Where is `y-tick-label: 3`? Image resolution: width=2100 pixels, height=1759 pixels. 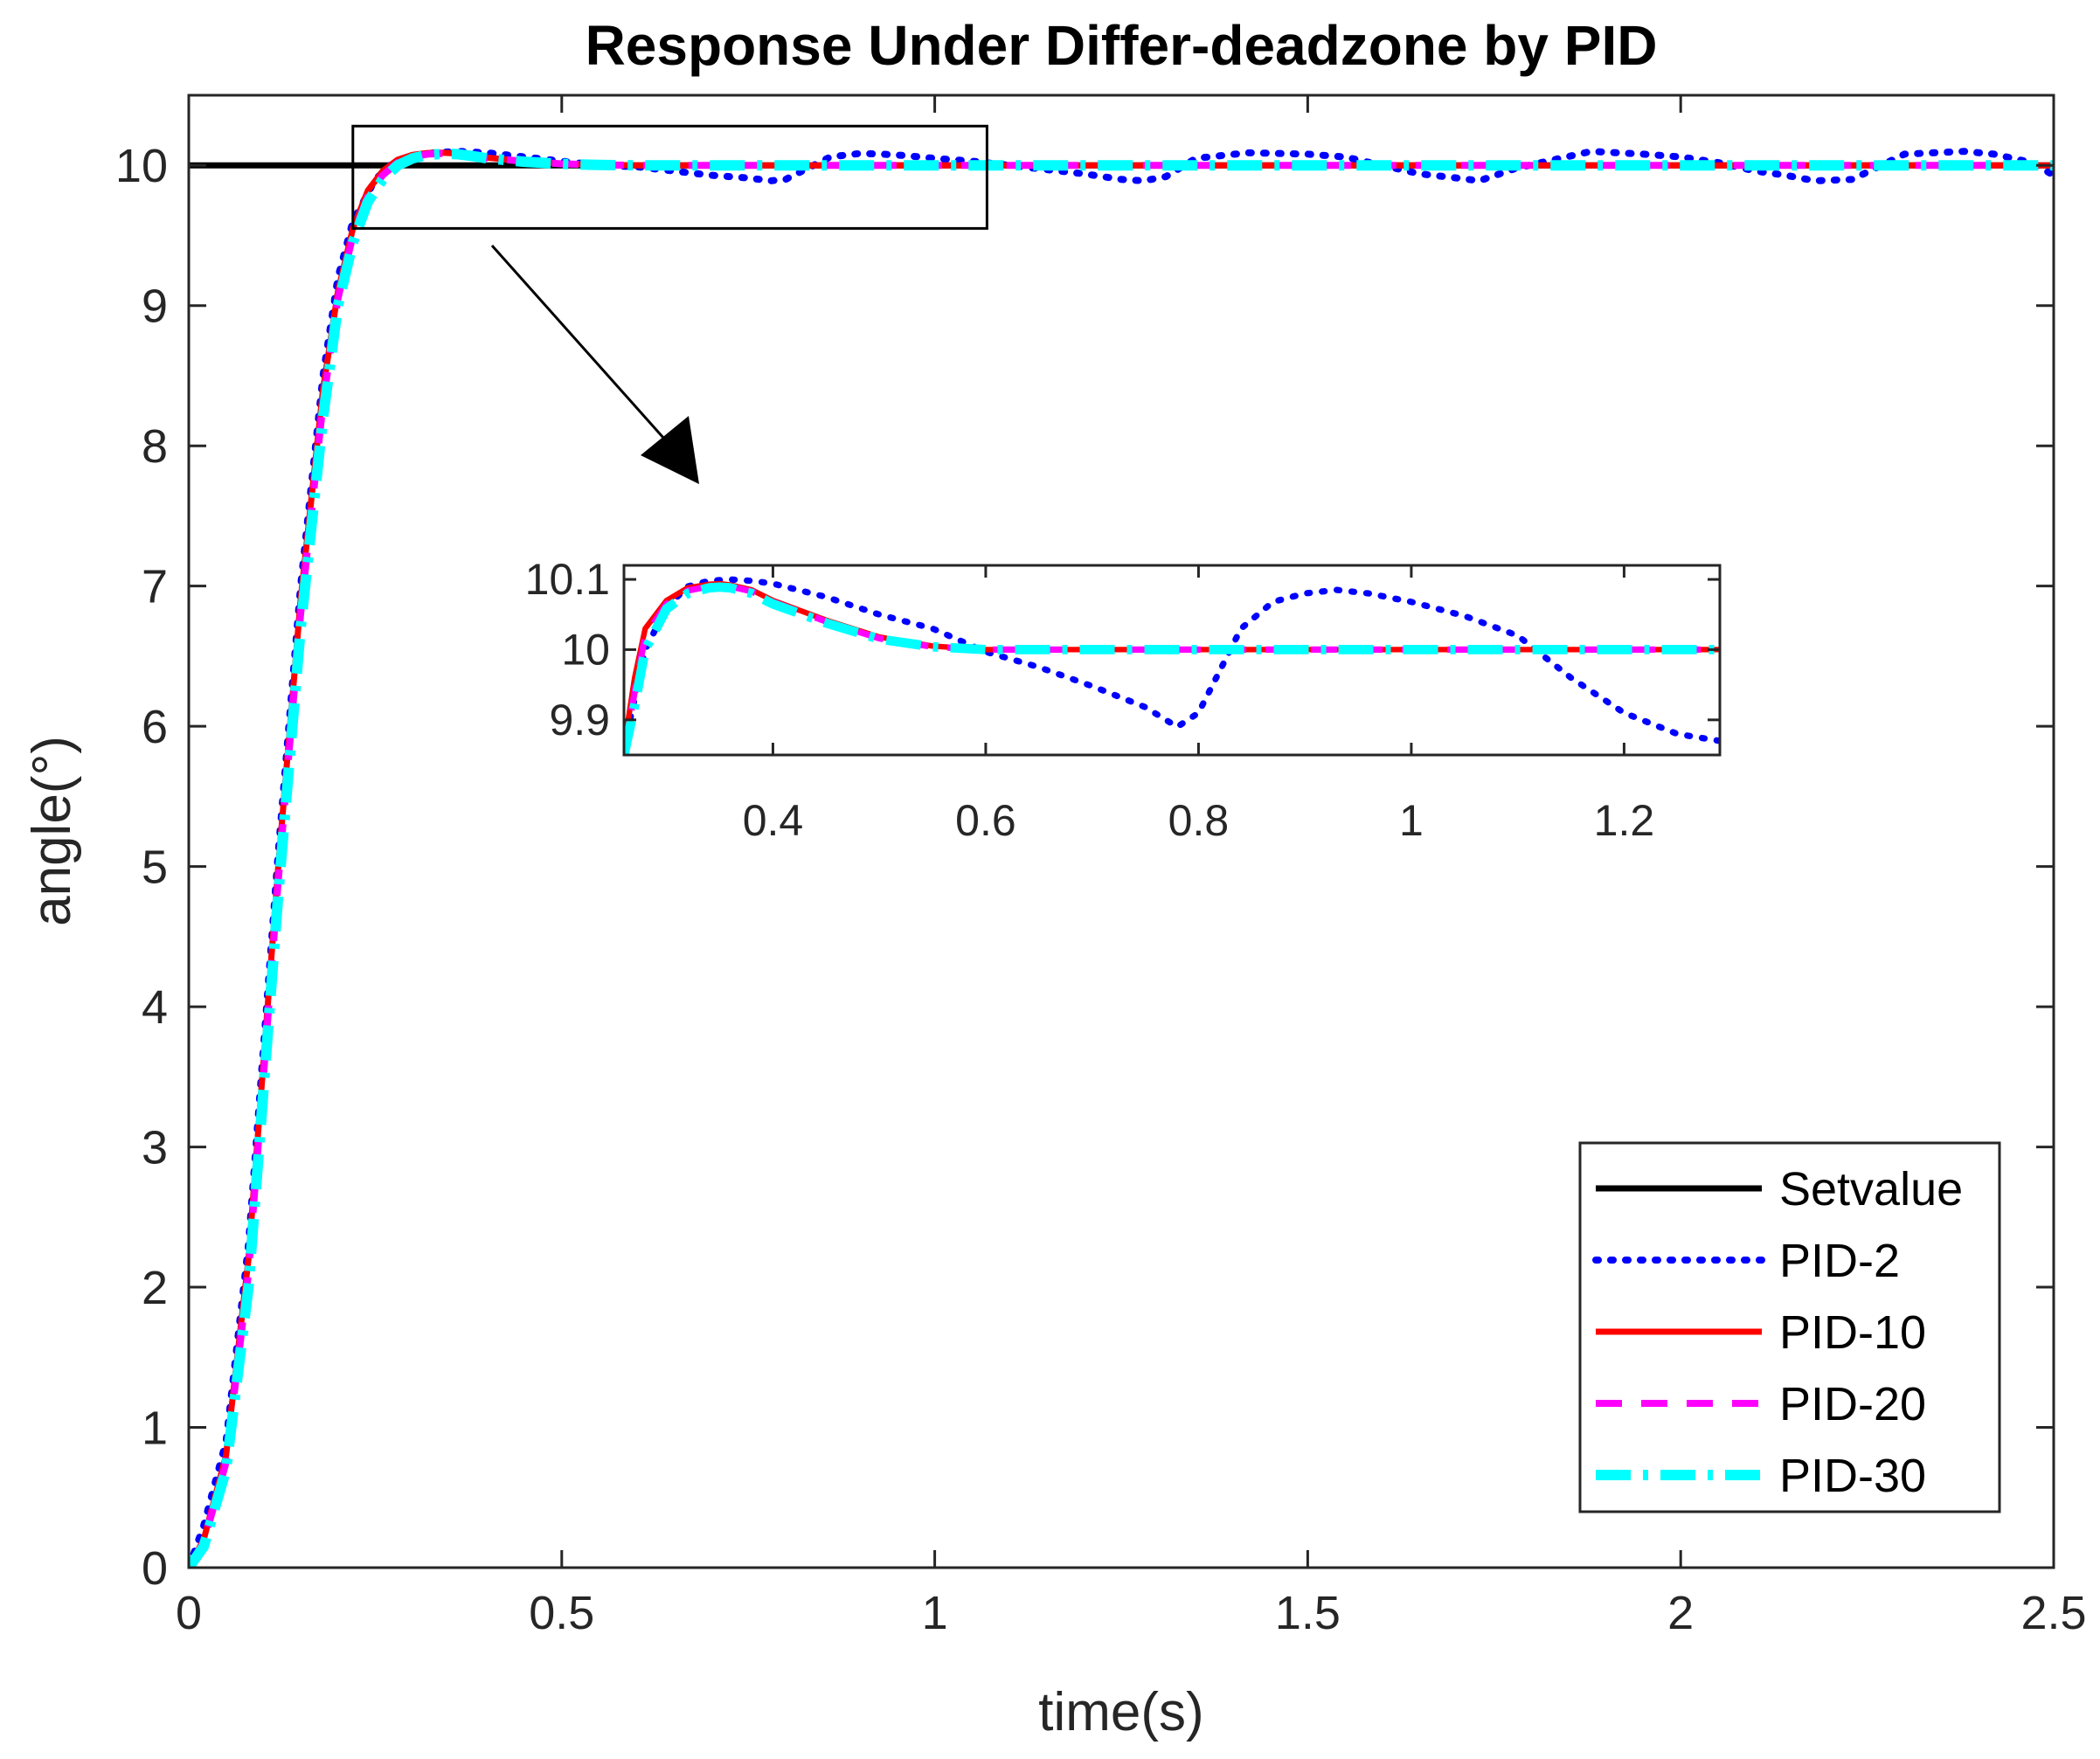
y-tick-label: 3 is located at coordinates (155, 1148).